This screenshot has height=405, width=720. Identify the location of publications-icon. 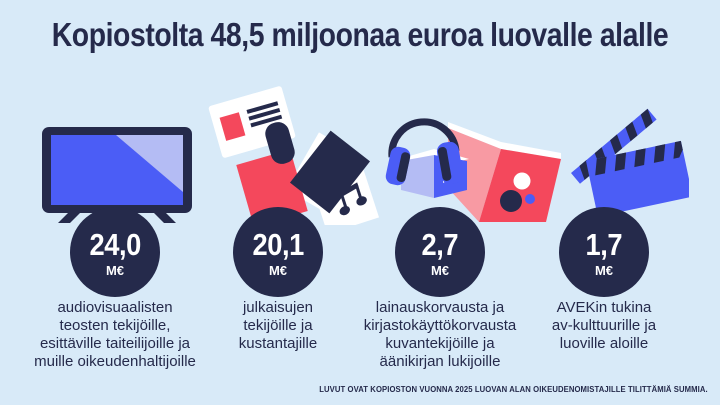
(294, 155).